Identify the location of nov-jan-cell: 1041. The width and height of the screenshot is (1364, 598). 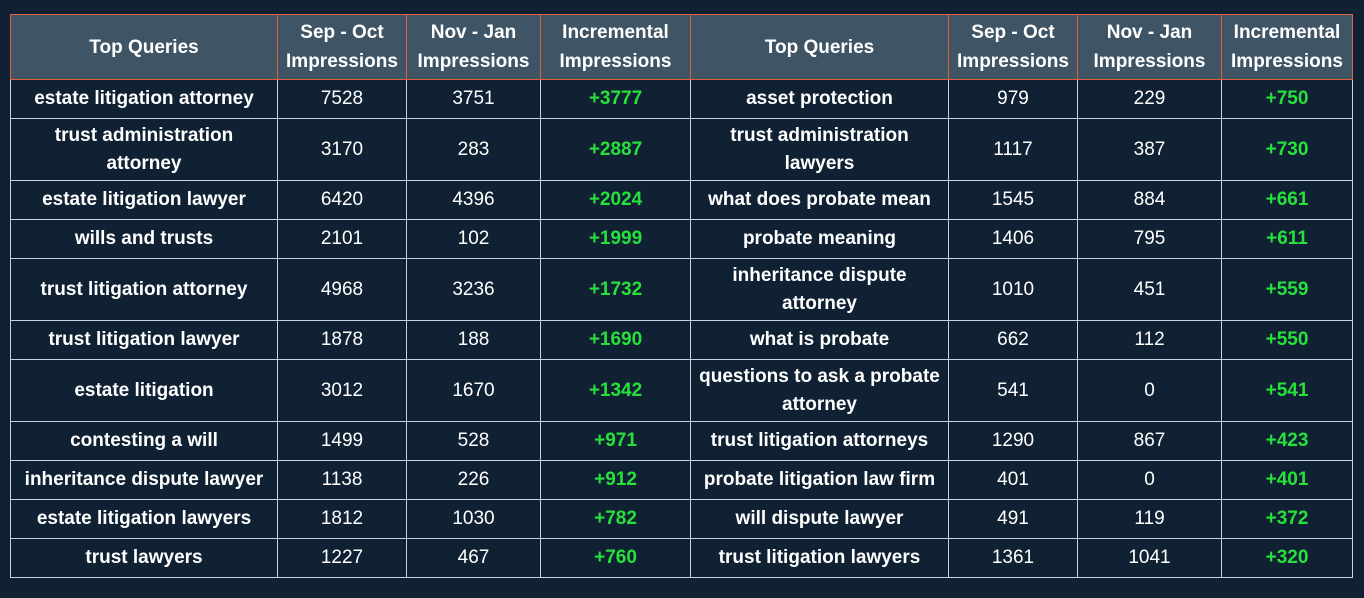
(1149, 558).